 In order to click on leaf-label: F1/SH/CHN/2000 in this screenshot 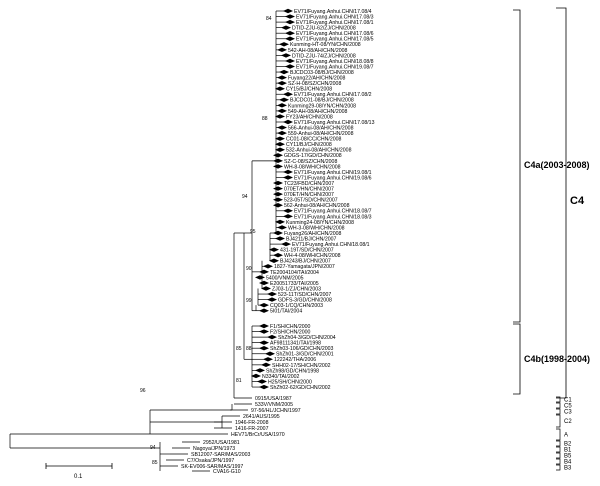, I will do `click(290, 327)`.